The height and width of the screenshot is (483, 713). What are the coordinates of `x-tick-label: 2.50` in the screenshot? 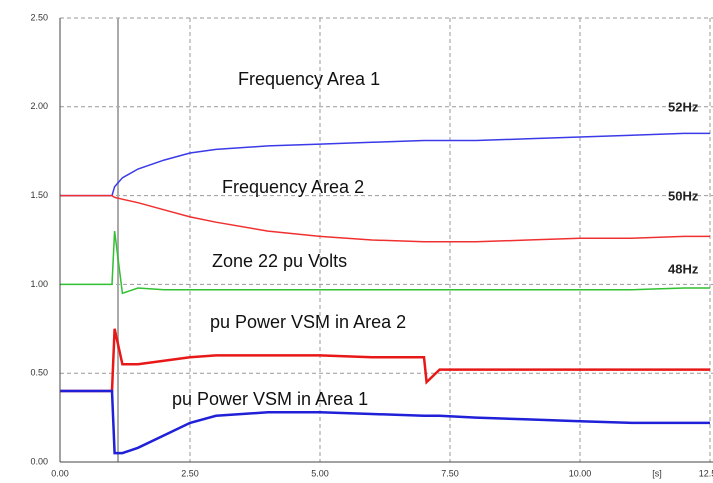 It's located at (190, 473).